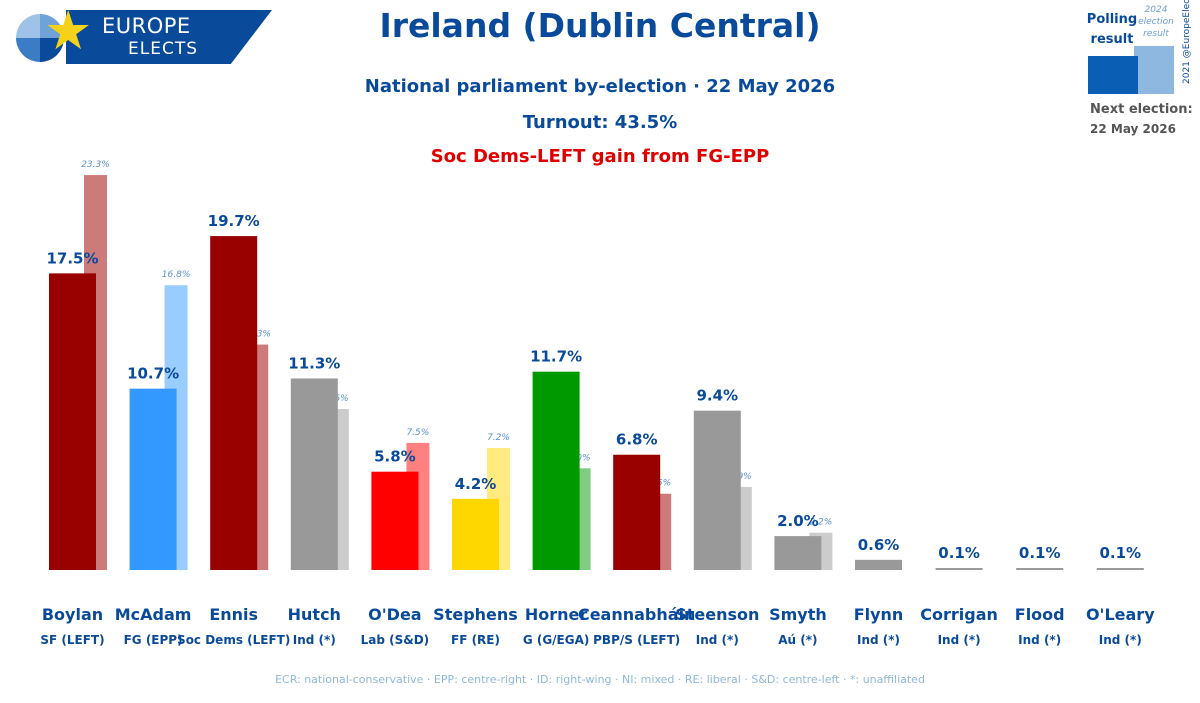  I want to click on next-election-date: 22 May 2026, so click(1133, 129).